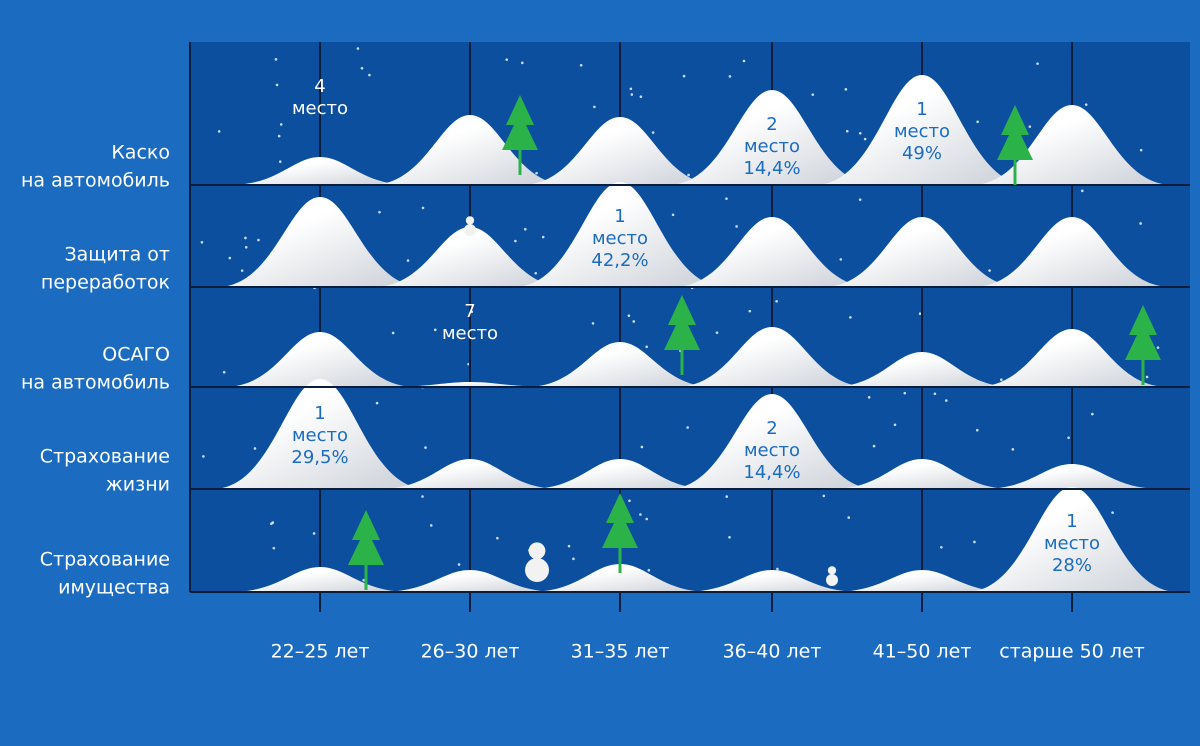  What do you see at coordinates (138, 485) in the screenshot?
I see `row-label: жизни` at bounding box center [138, 485].